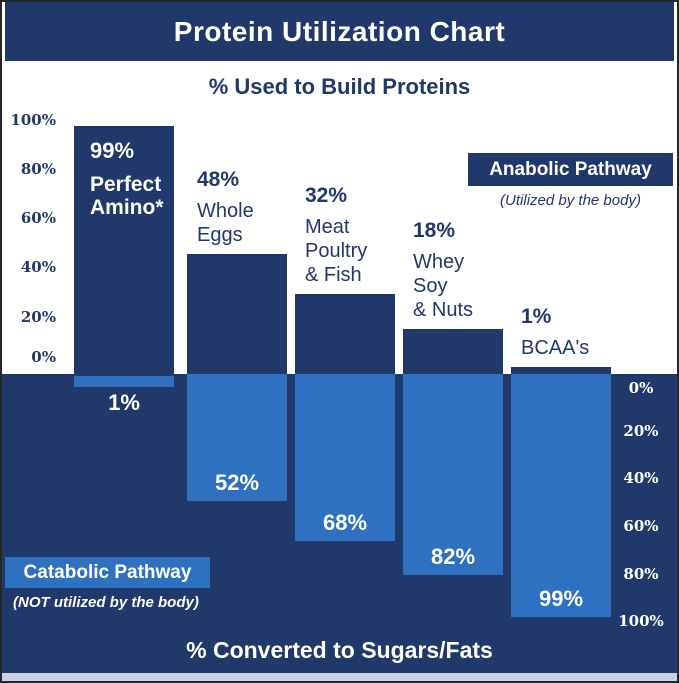  I want to click on right-axis-tick-80: 80%, so click(641, 574).